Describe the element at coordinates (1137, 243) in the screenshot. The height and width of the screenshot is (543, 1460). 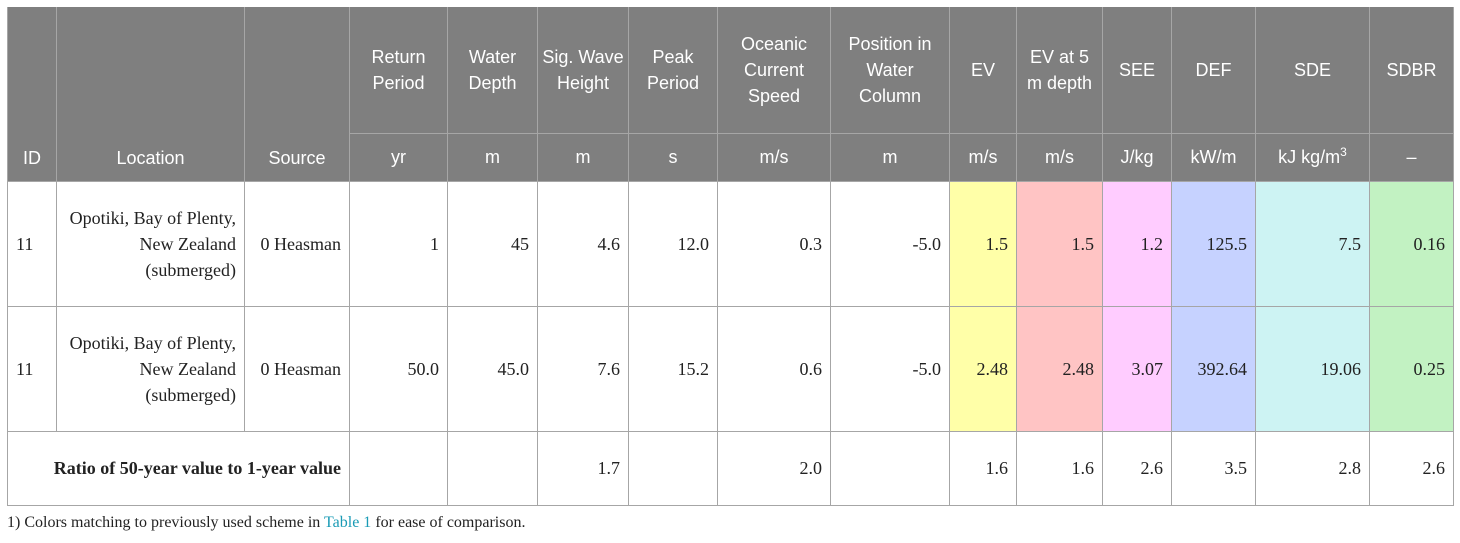
I see `cell-see: 1.2` at that location.